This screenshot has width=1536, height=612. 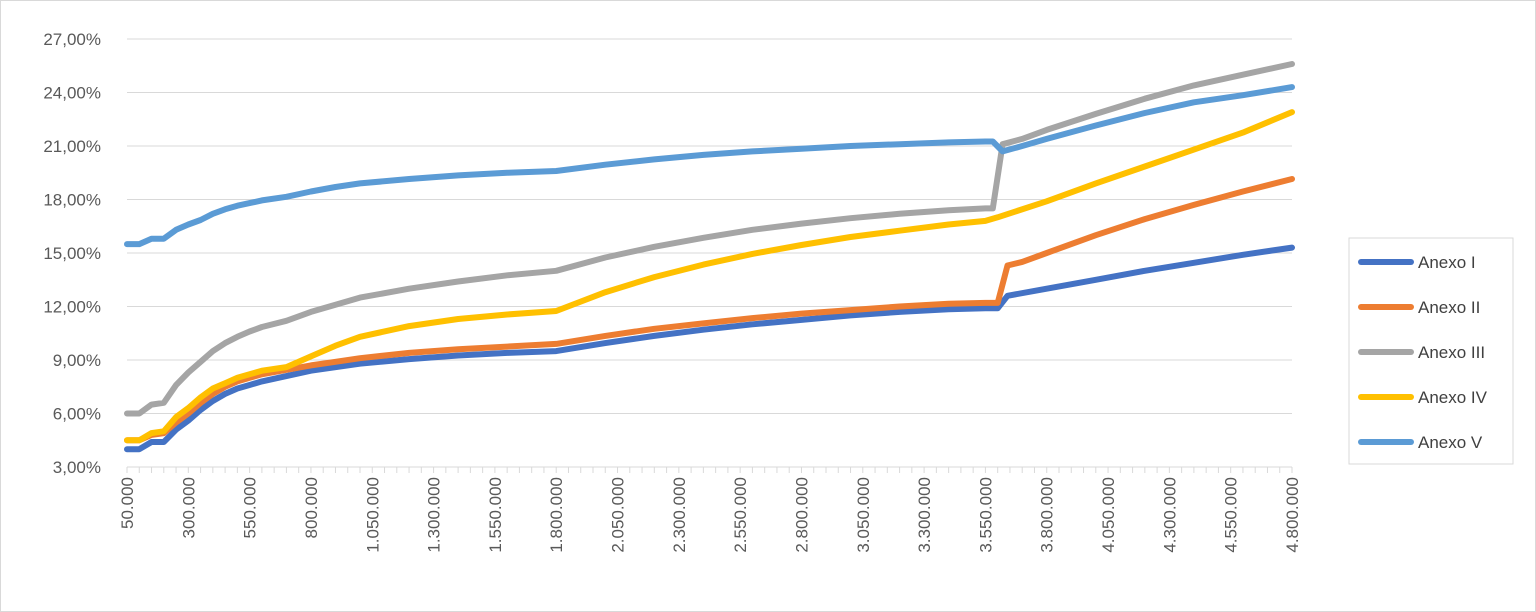 What do you see at coordinates (1450, 442) in the screenshot?
I see `legend-label: Anexo V` at bounding box center [1450, 442].